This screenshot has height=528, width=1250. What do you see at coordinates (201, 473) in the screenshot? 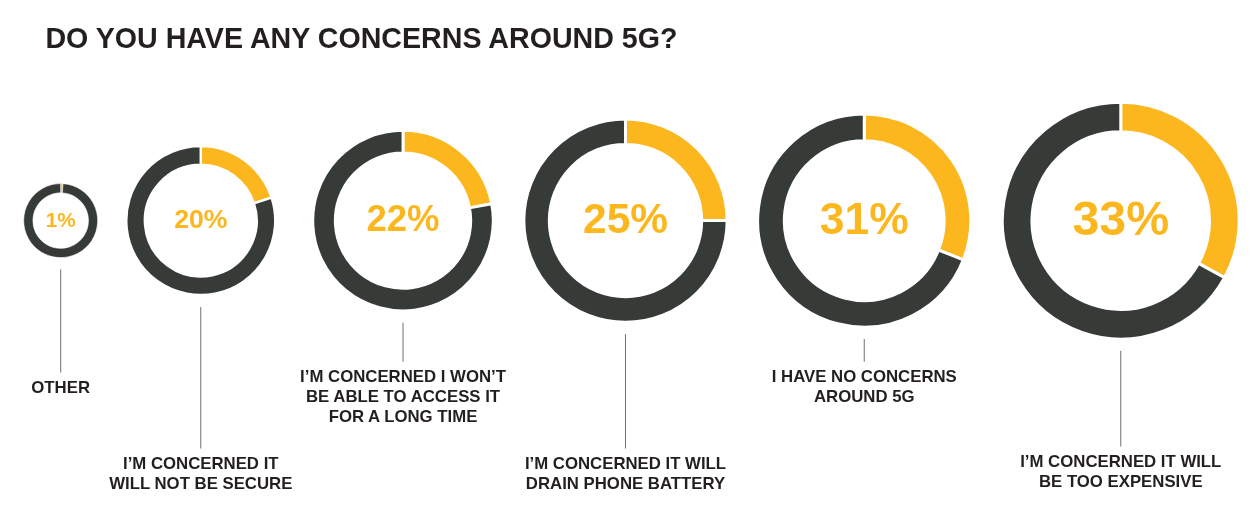
I see `text: I’M CONCERNED IT WILL NOT BE SECURE` at bounding box center [201, 473].